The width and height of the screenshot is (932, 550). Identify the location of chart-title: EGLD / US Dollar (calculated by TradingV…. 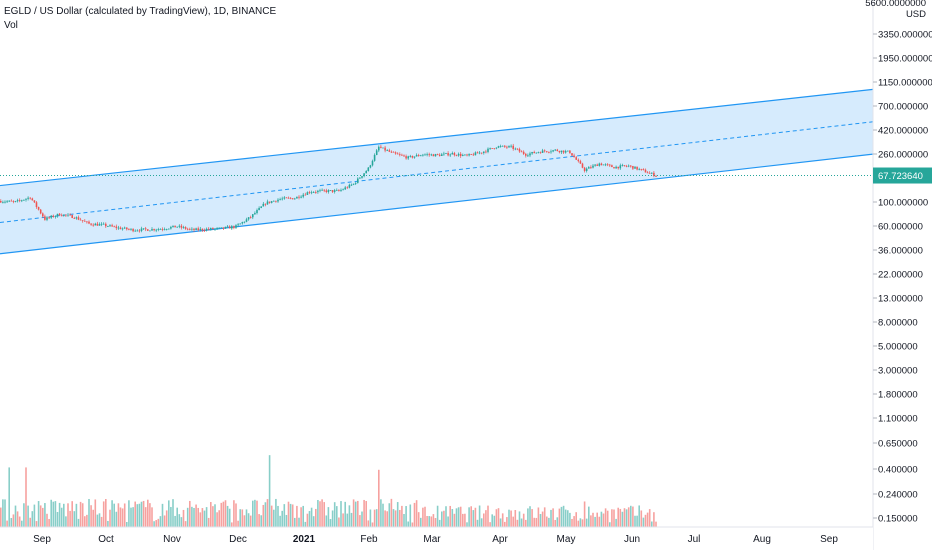
(140, 11).